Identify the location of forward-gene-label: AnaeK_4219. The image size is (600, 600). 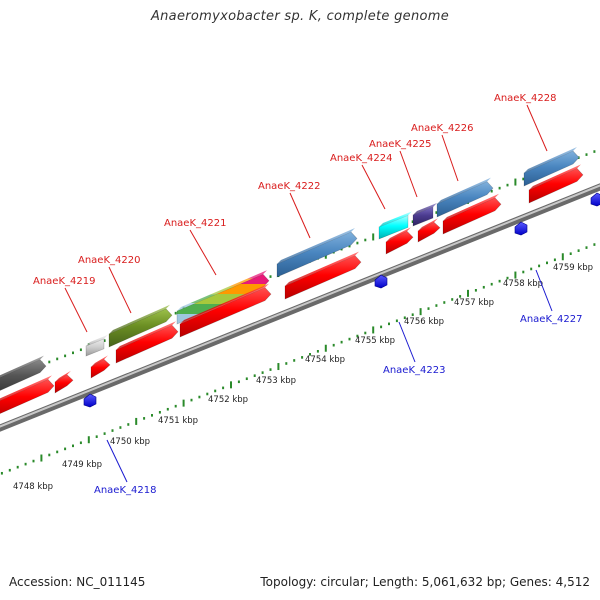
(64, 281).